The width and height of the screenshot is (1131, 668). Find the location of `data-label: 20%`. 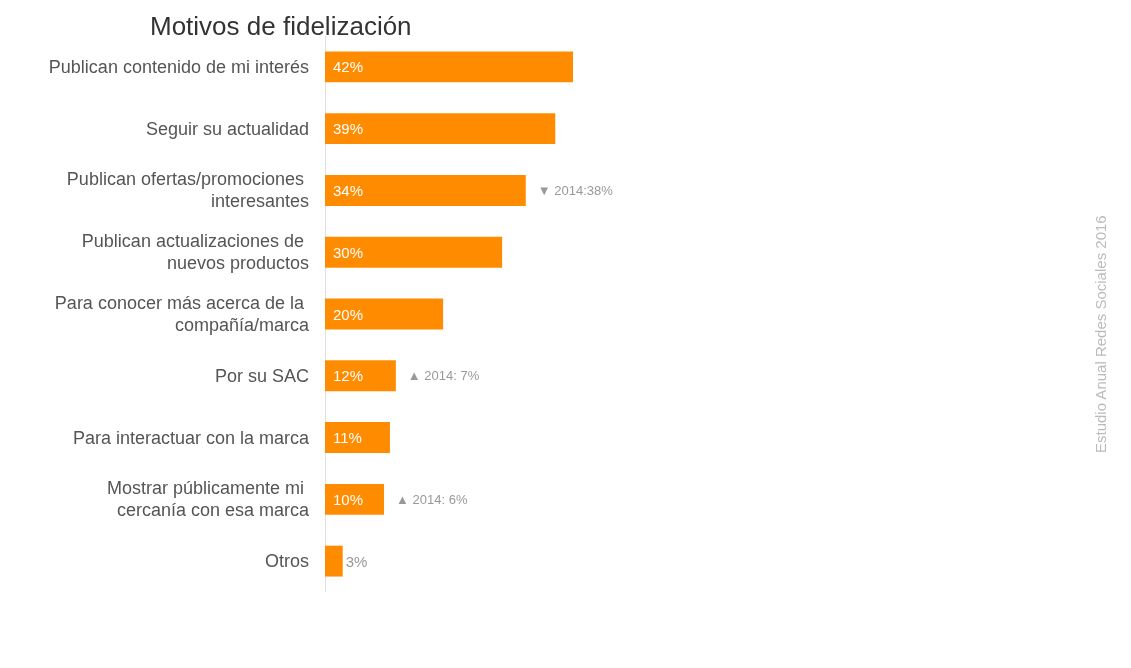

data-label: 20% is located at coordinates (348, 314).